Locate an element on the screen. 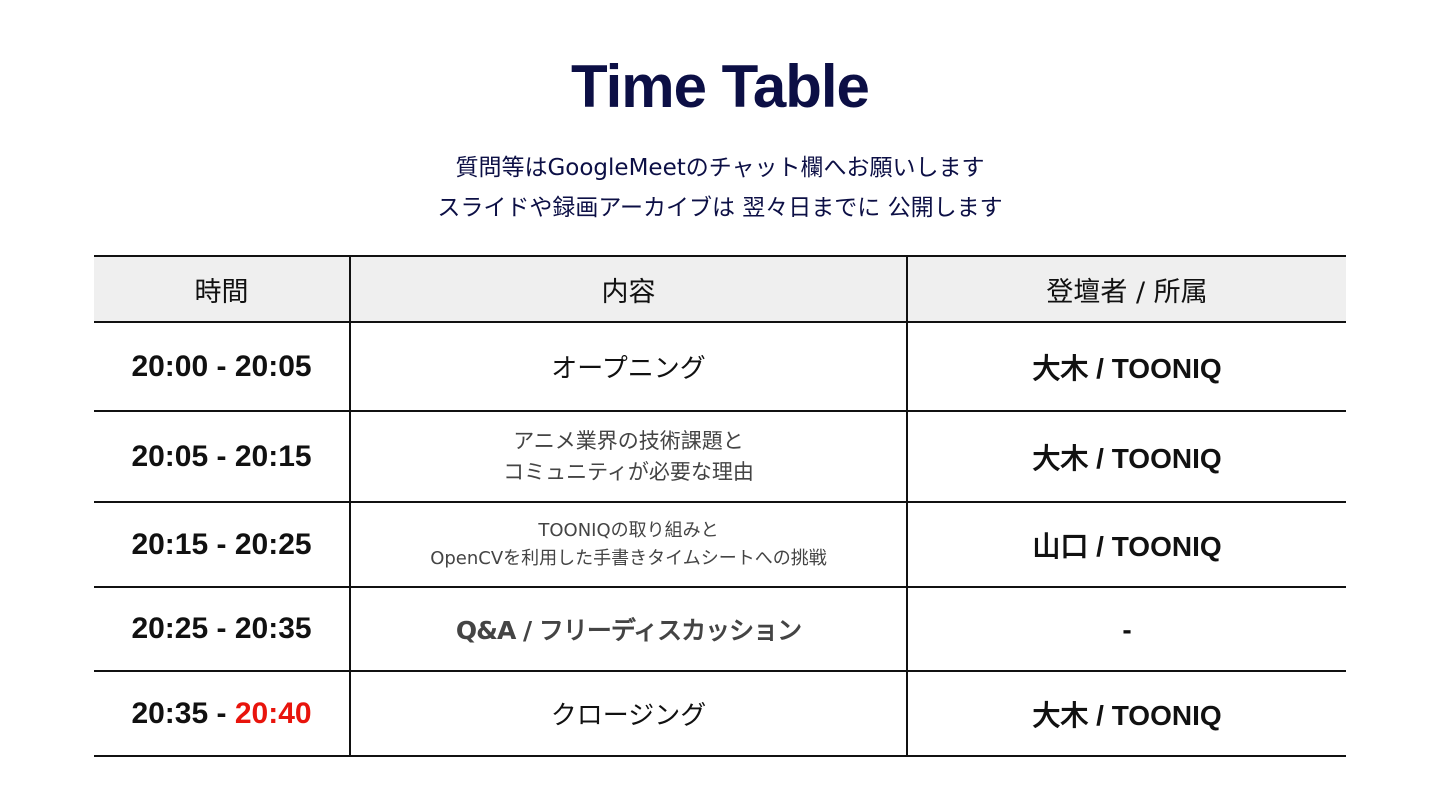 The width and height of the screenshot is (1440, 810). time-end: 20:15 is located at coordinates (273, 456).